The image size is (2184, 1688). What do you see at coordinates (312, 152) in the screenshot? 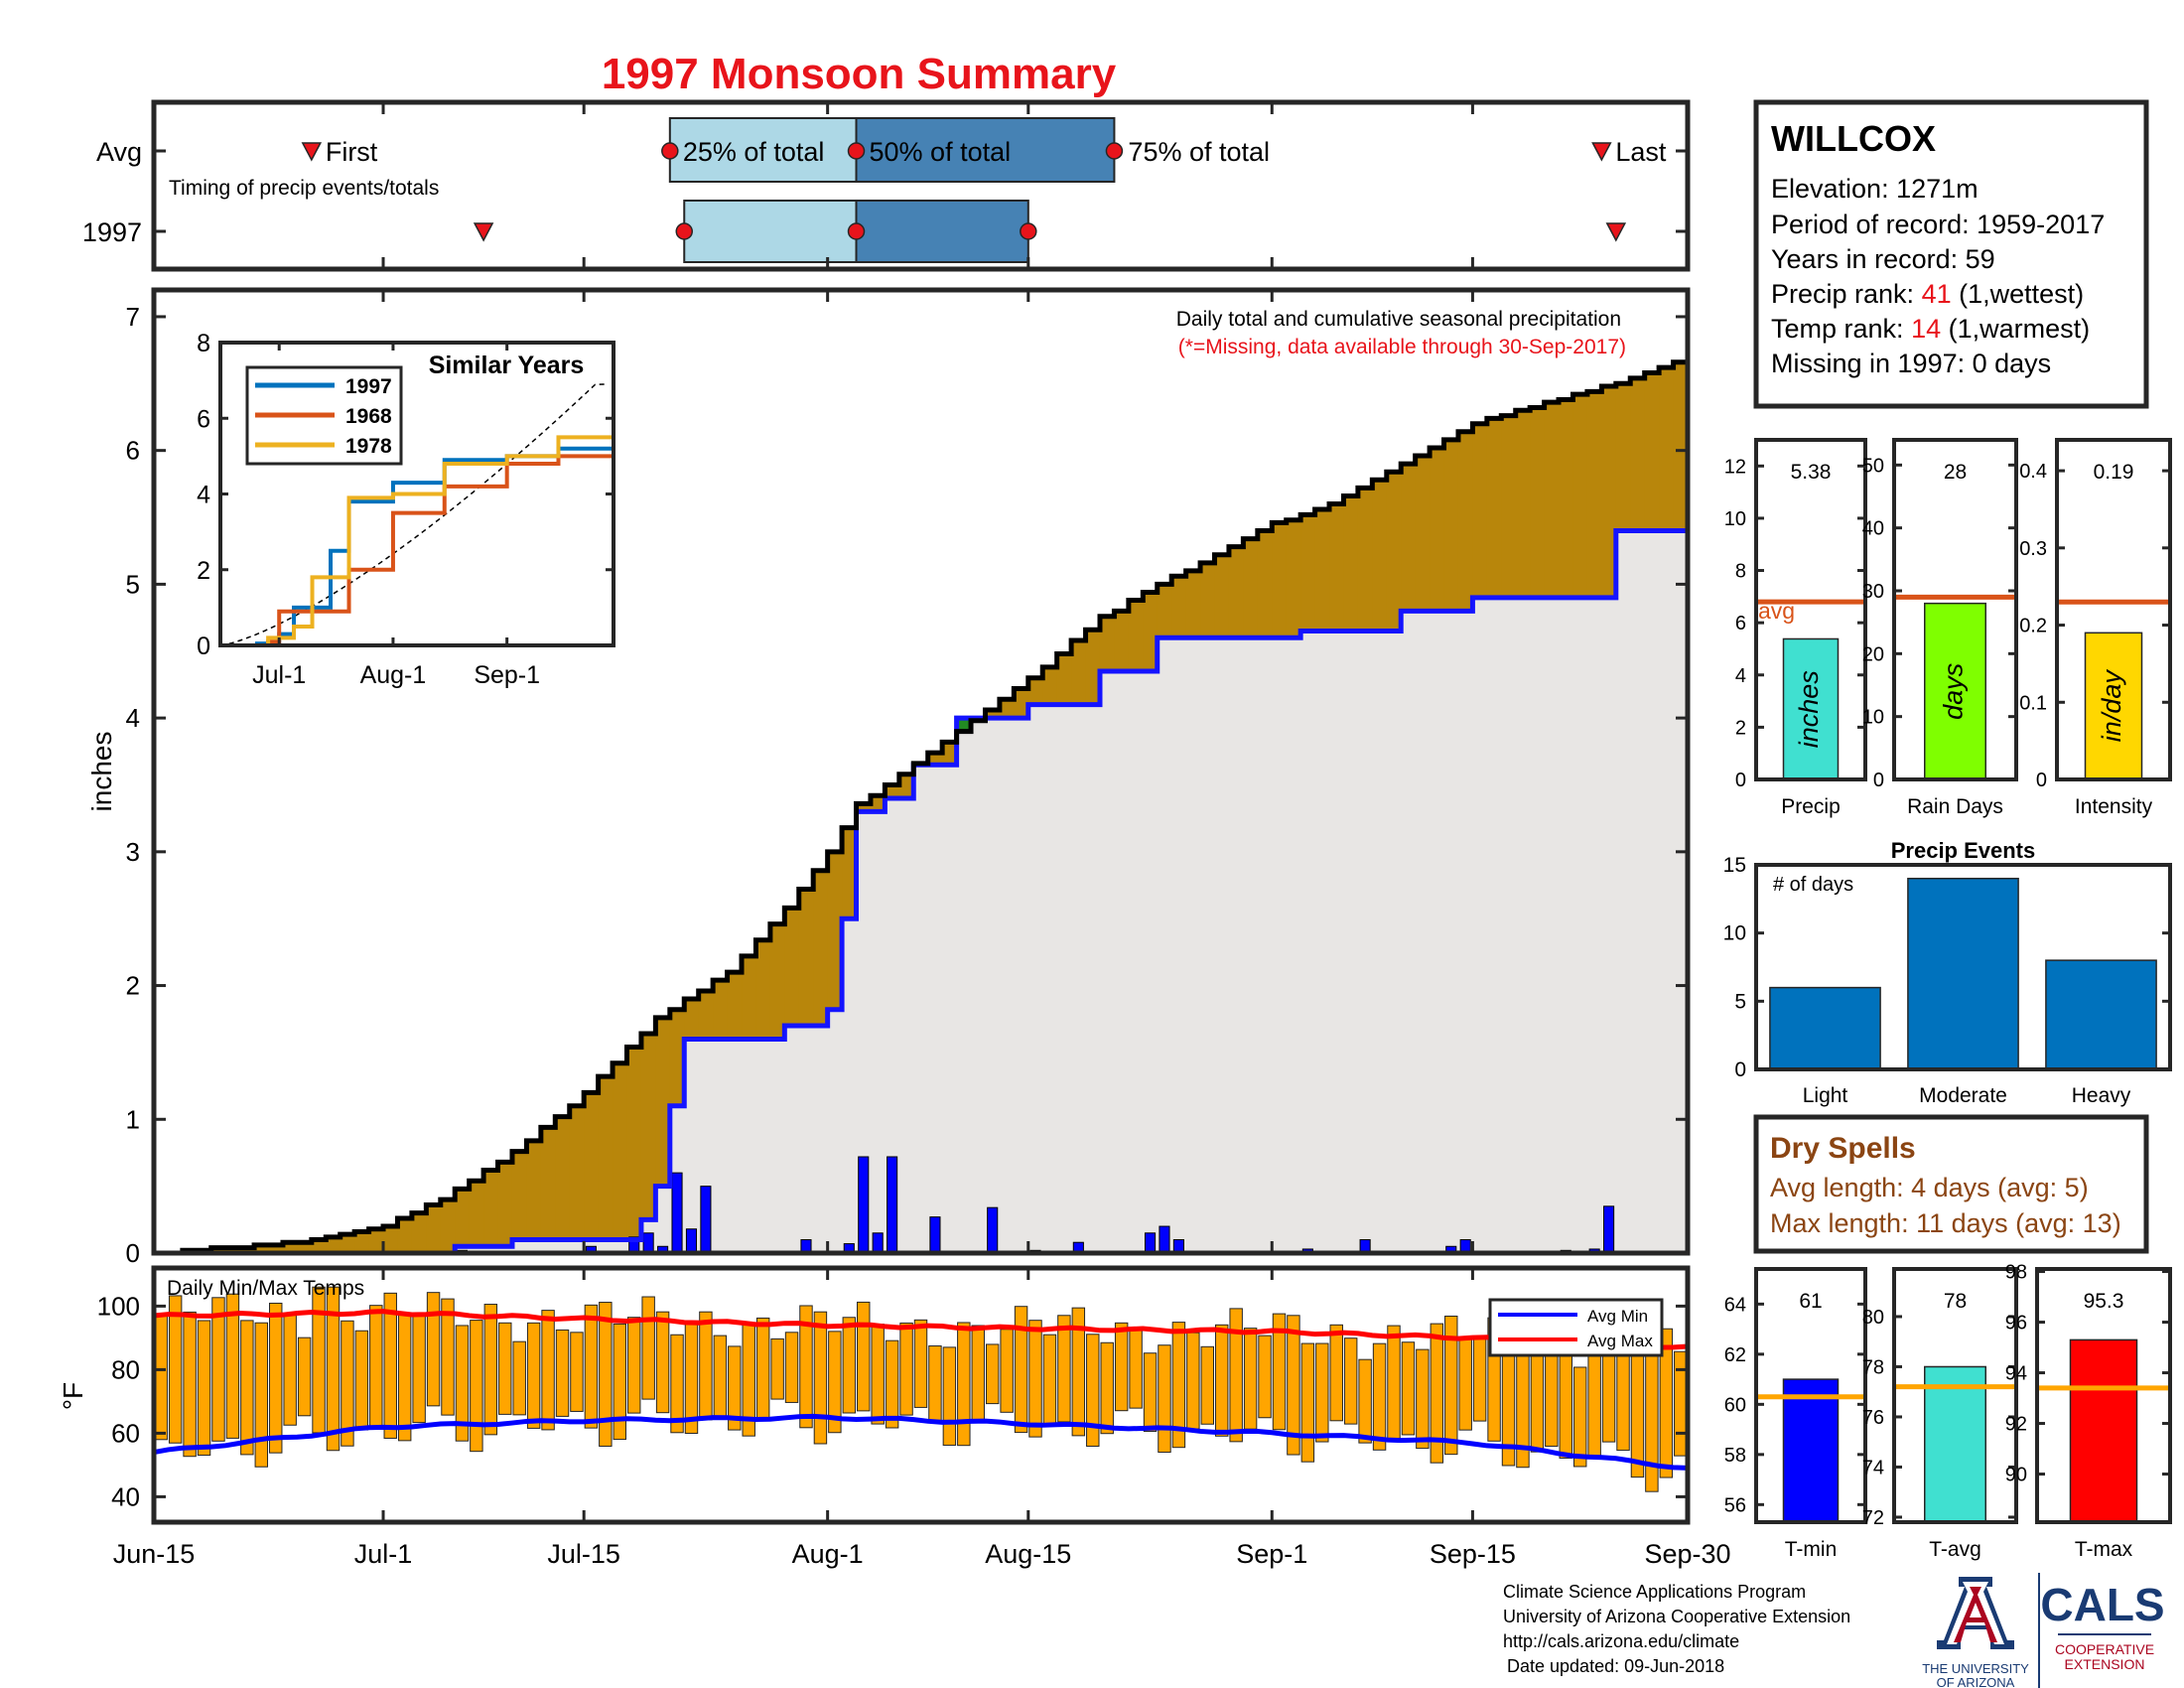
I see `avg-first-marker` at bounding box center [312, 152].